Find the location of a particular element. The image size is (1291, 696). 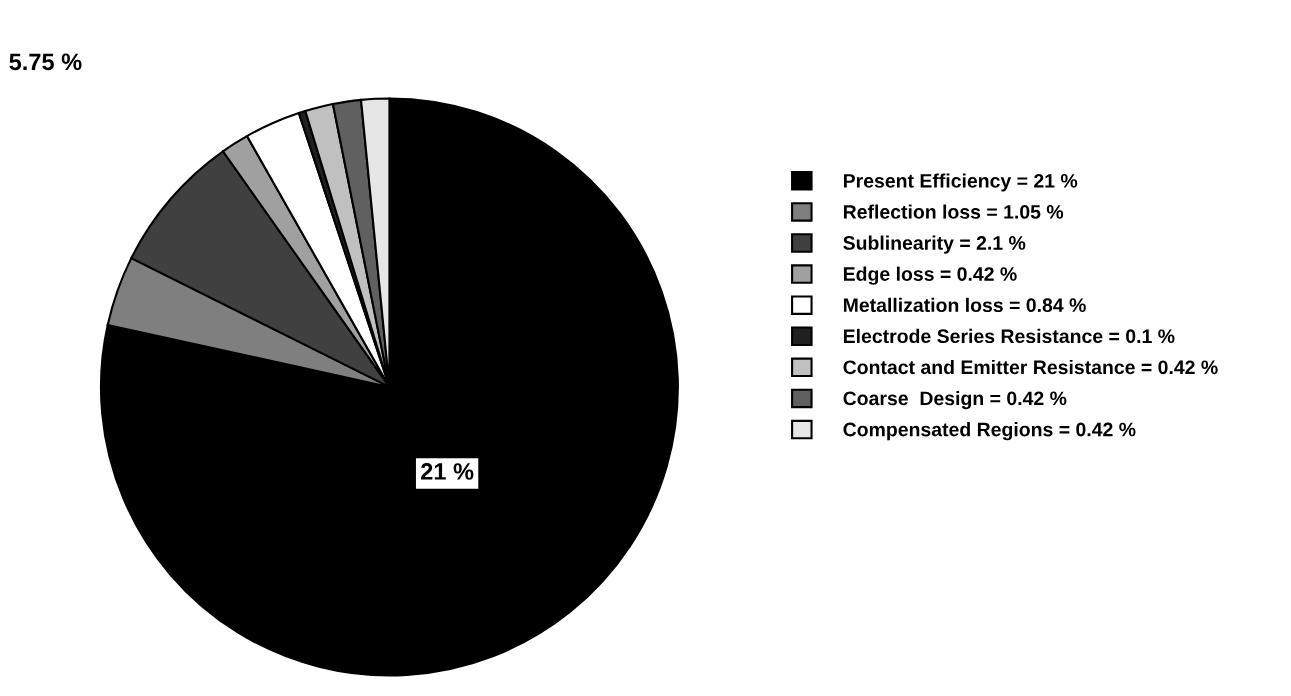

legend-label: Compensated Regions = 0.42 % is located at coordinates (989, 431).